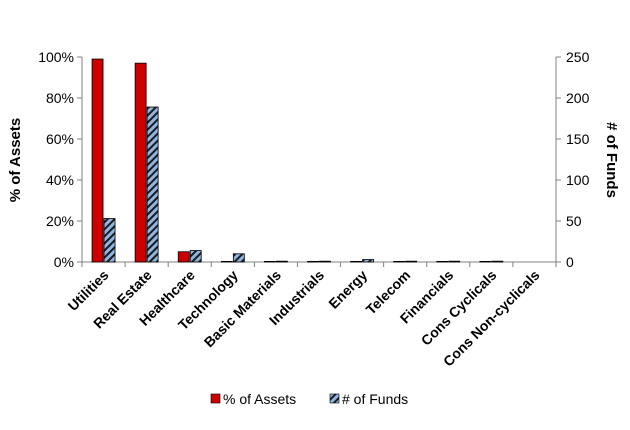  What do you see at coordinates (578, 139) in the screenshot?
I see `y2-tick-label: 150` at bounding box center [578, 139].